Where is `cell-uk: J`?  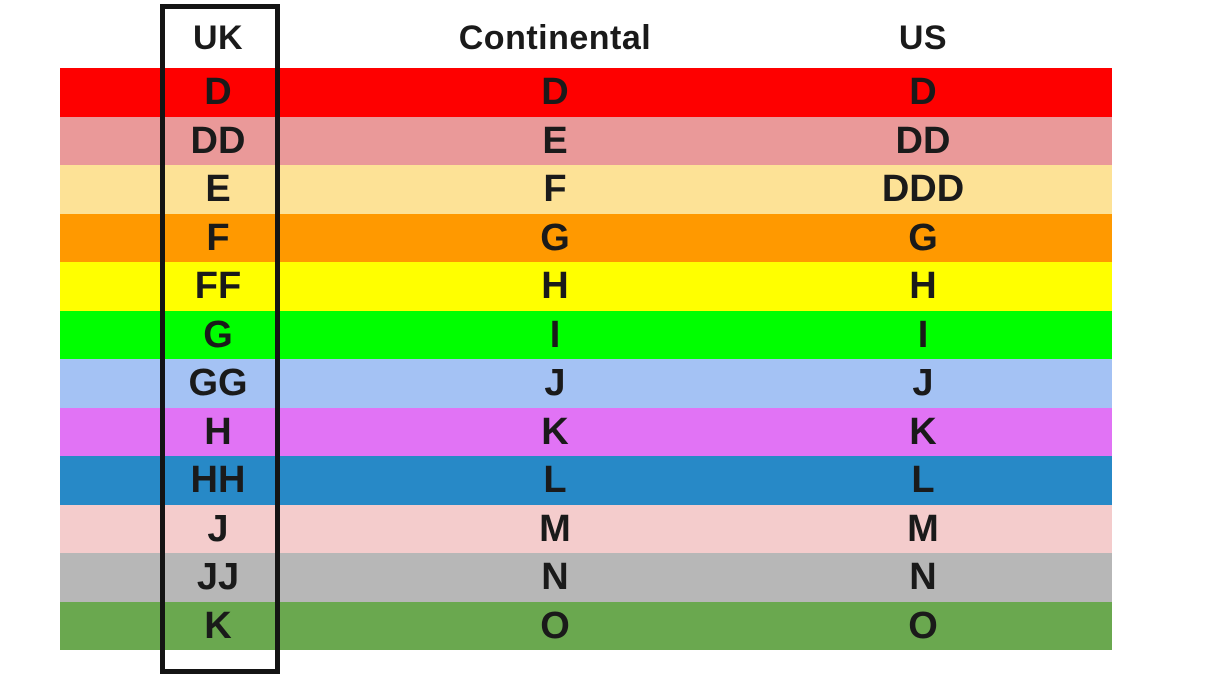
cell-uk: J is located at coordinates (218, 528).